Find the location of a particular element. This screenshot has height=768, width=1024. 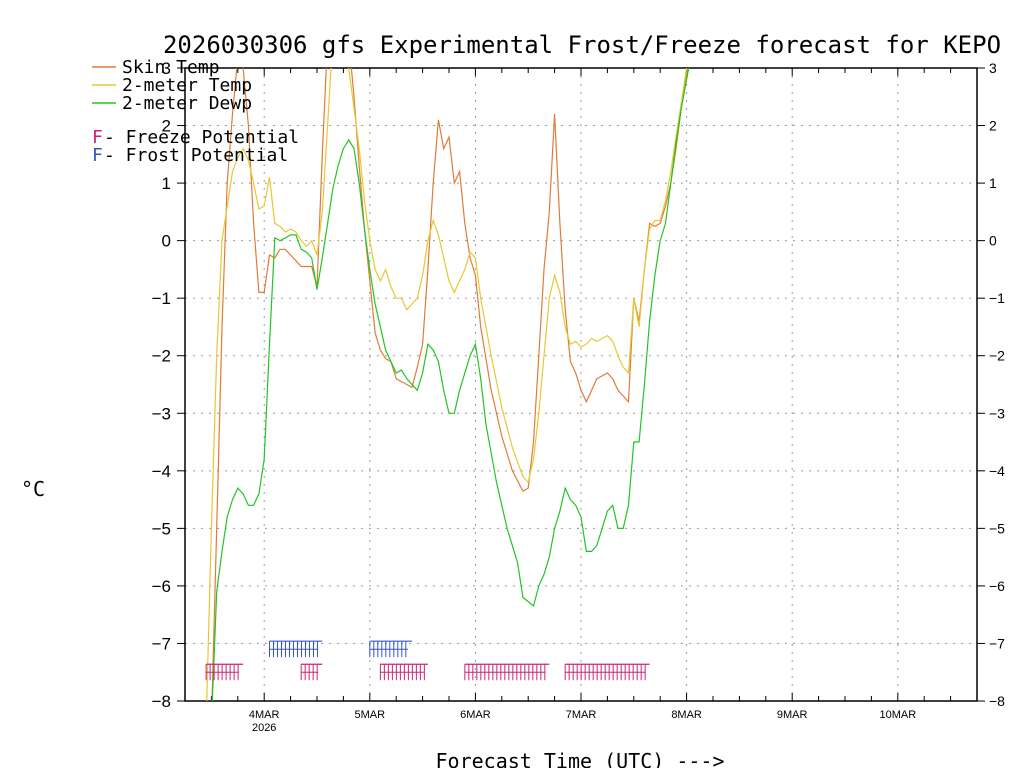

y-tick-label-right: 3 is located at coordinates (993, 68).